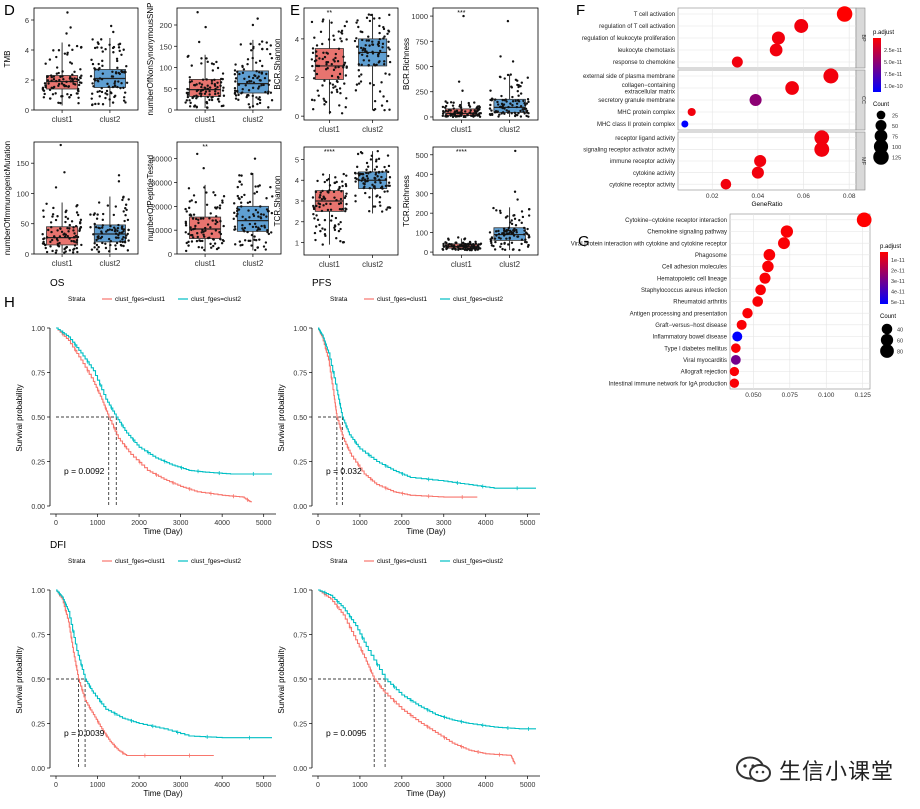 The image size is (920, 809). What do you see at coordinates (339, 299) in the screenshot?
I see `legend-title: Strata` at bounding box center [339, 299].